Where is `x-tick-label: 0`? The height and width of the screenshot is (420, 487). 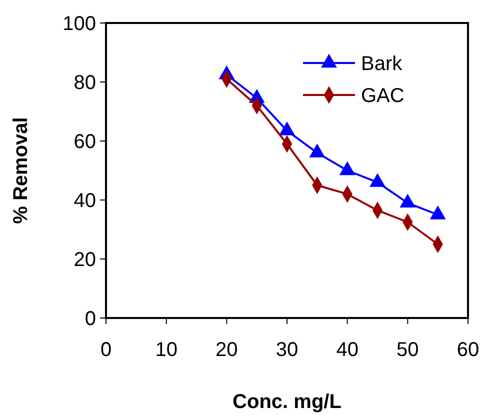
x-tick-label: 0 is located at coordinates (106, 350).